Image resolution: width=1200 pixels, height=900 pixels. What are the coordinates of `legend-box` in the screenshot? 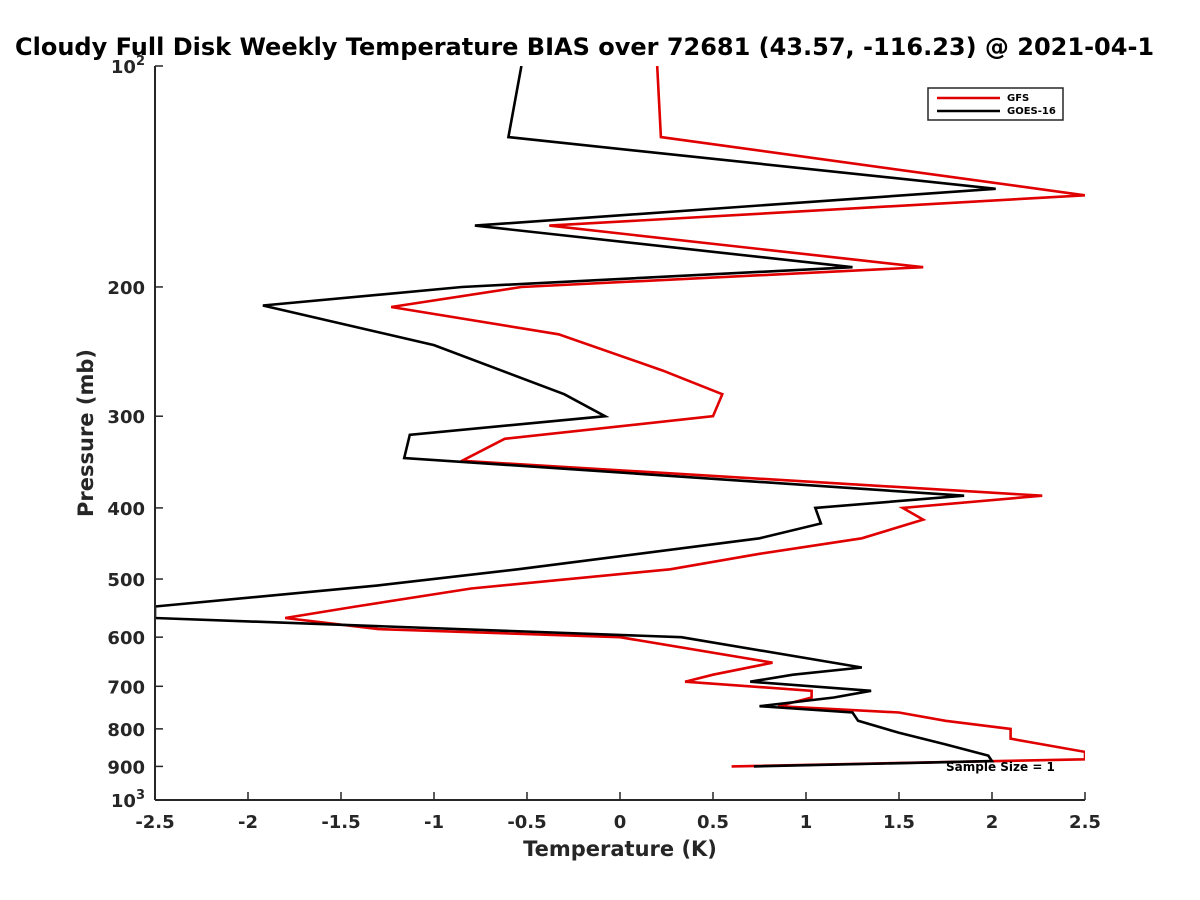 It's located at (995, 104).